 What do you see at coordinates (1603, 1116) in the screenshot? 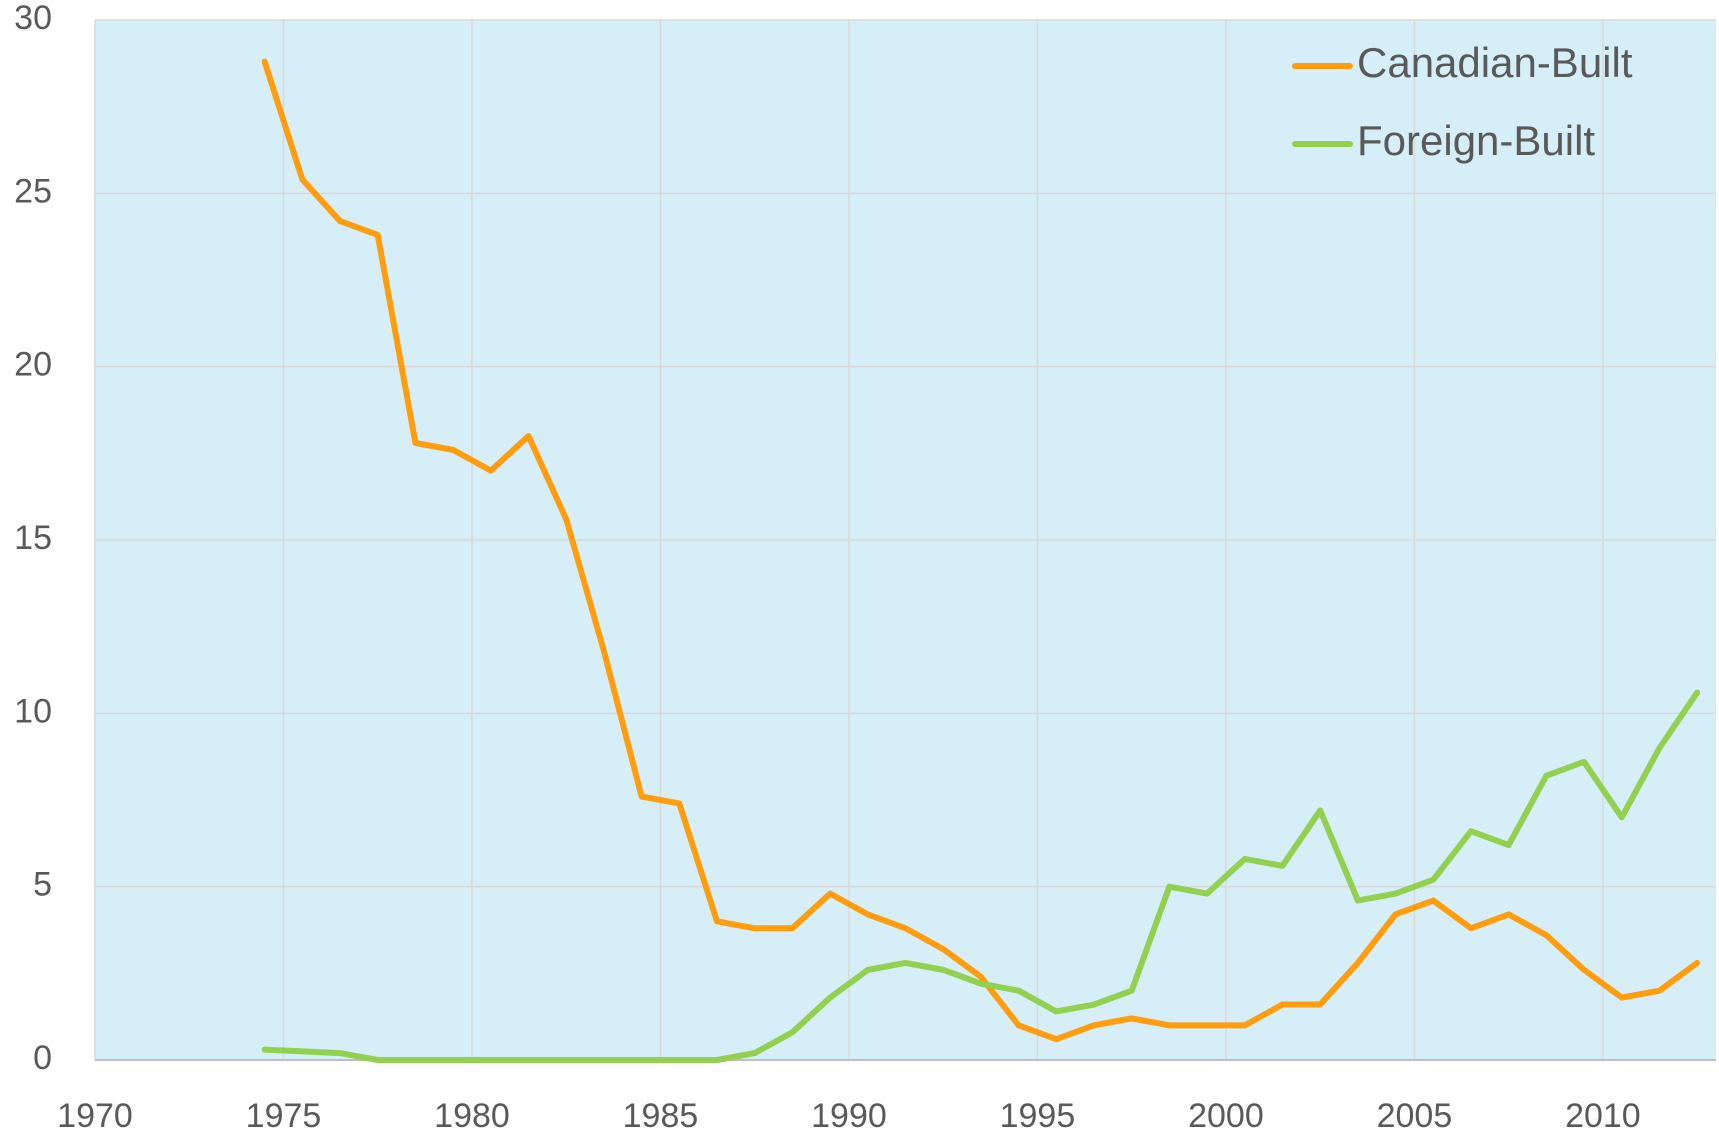
I see `x-tick-label: 2010` at bounding box center [1603, 1116].